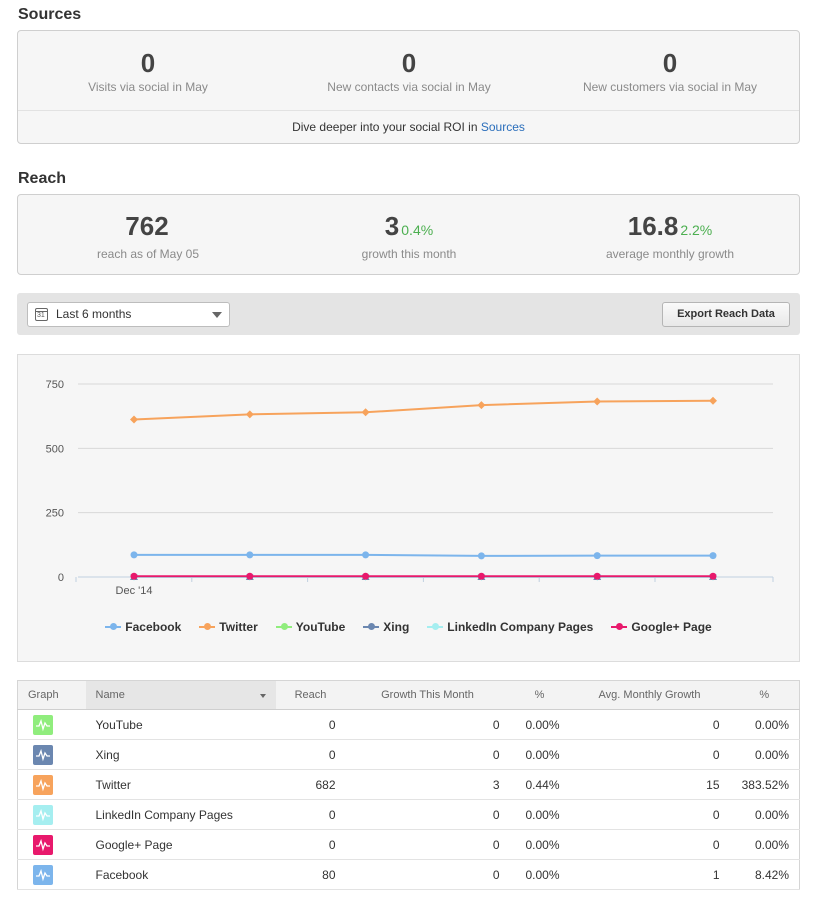  What do you see at coordinates (320, 627) in the screenshot?
I see `legend-label: YouTube` at bounding box center [320, 627].